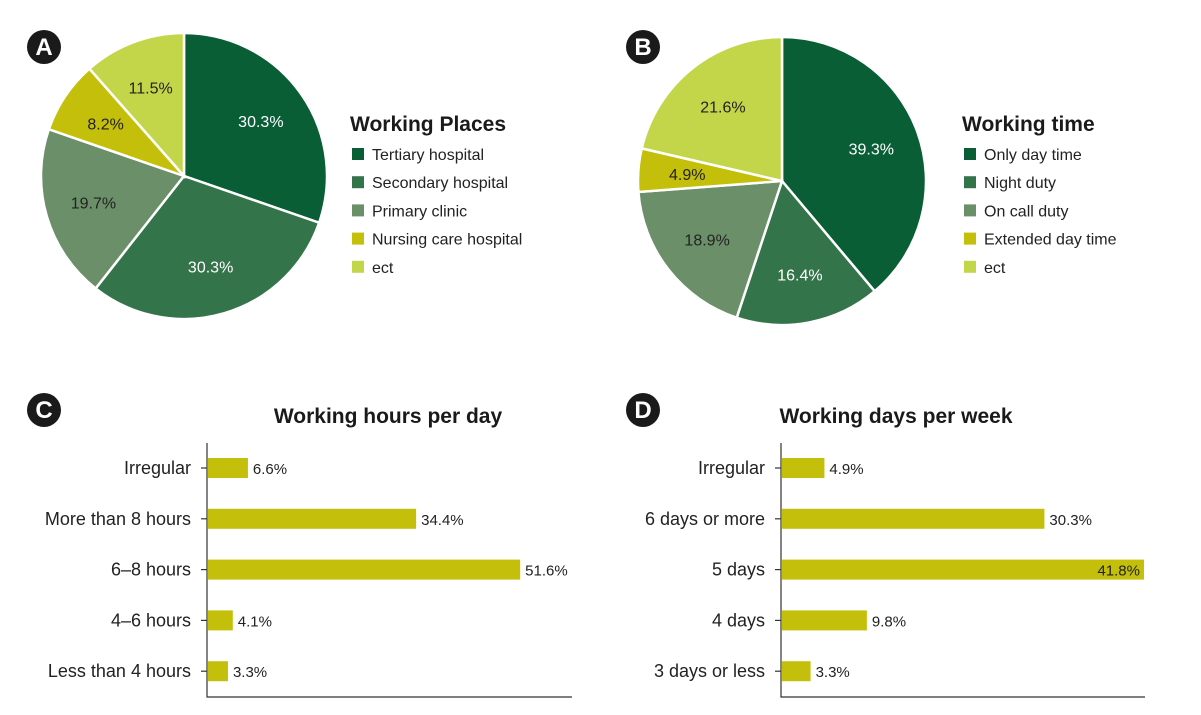 The height and width of the screenshot is (715, 1201). What do you see at coordinates (151, 89) in the screenshot?
I see `slice-value-label: 11.5%` at bounding box center [151, 89].